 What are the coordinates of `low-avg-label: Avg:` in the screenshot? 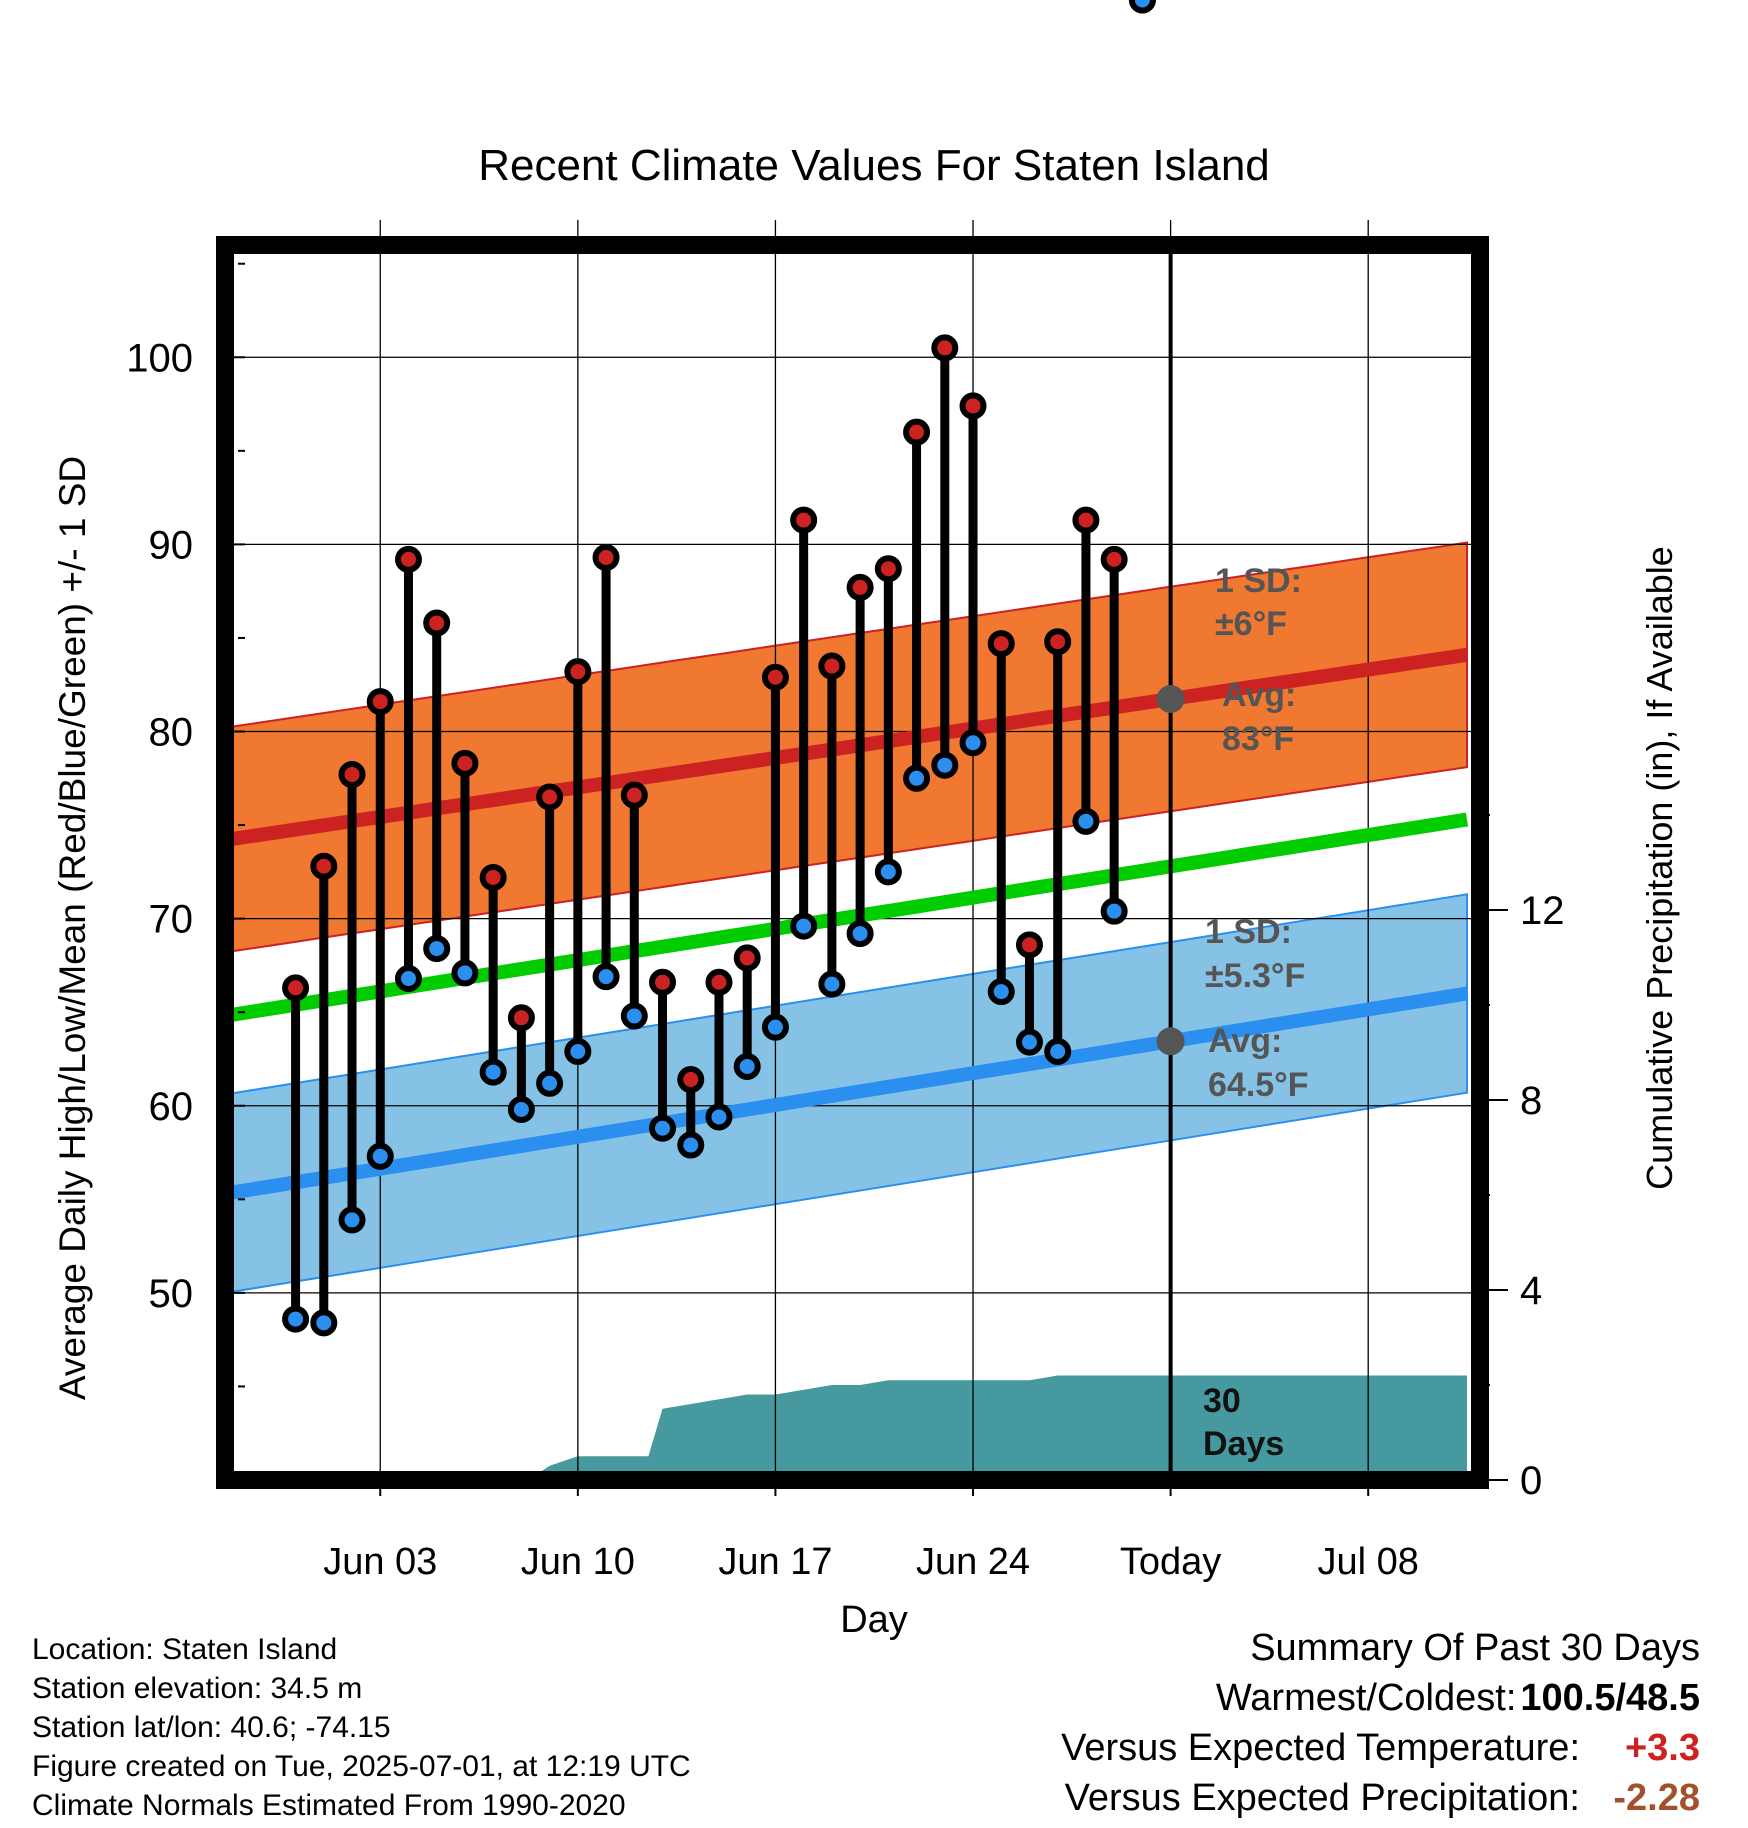 It's located at (1245, 1041).